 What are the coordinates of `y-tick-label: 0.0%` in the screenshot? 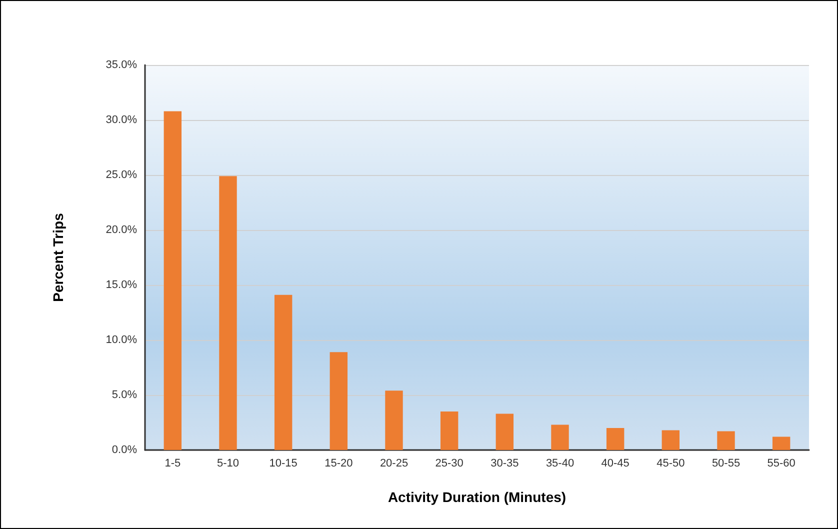 It's located at (125, 450).